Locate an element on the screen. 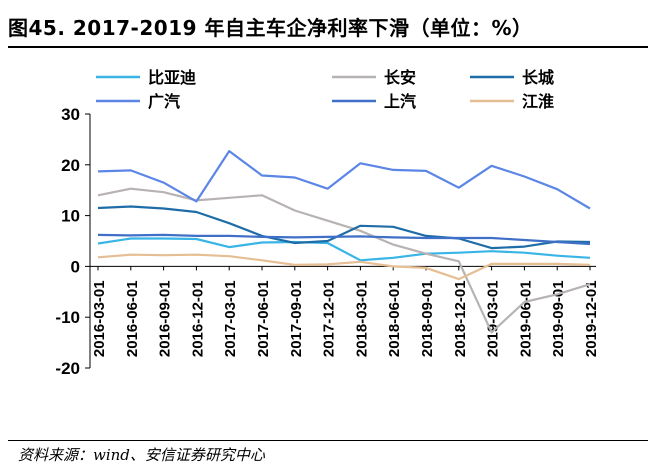 This screenshot has height=476, width=656. y-tick-label: 10 is located at coordinates (70, 216).